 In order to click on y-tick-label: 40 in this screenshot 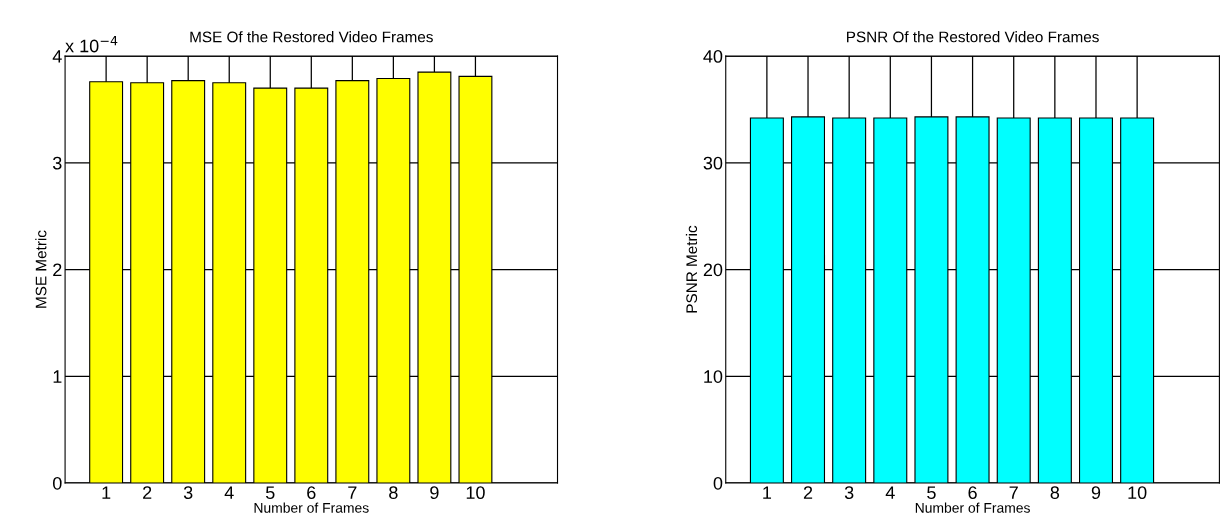, I will do `click(713, 56)`.